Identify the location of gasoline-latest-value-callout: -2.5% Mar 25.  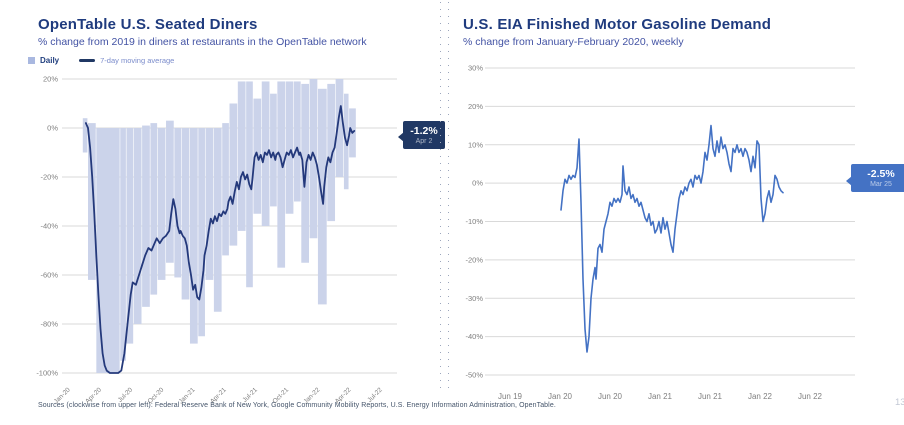
(875, 178).